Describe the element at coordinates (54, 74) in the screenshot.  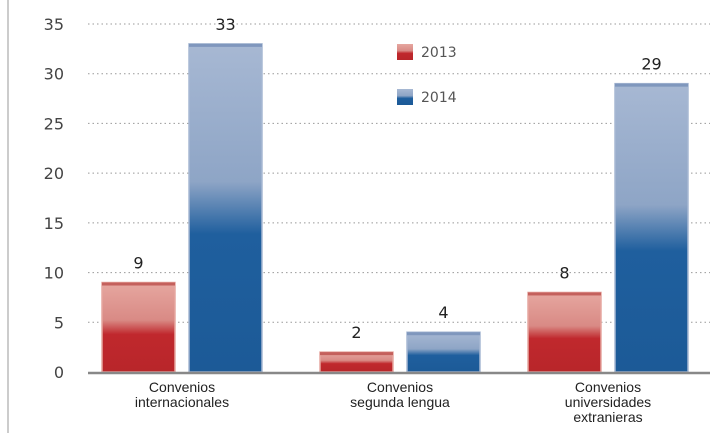
I see `y-tick-label-30: 30` at that location.